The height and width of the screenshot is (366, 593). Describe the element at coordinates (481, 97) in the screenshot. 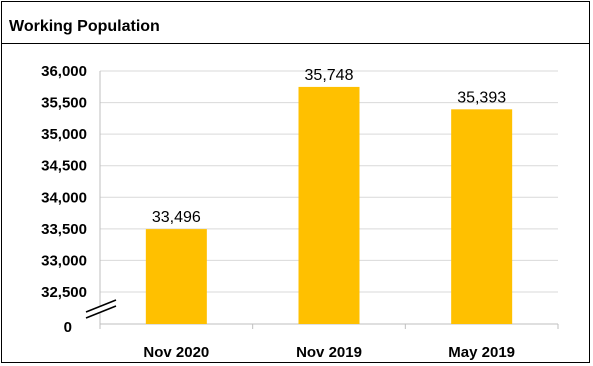

I see `data-label: 35,393` at that location.